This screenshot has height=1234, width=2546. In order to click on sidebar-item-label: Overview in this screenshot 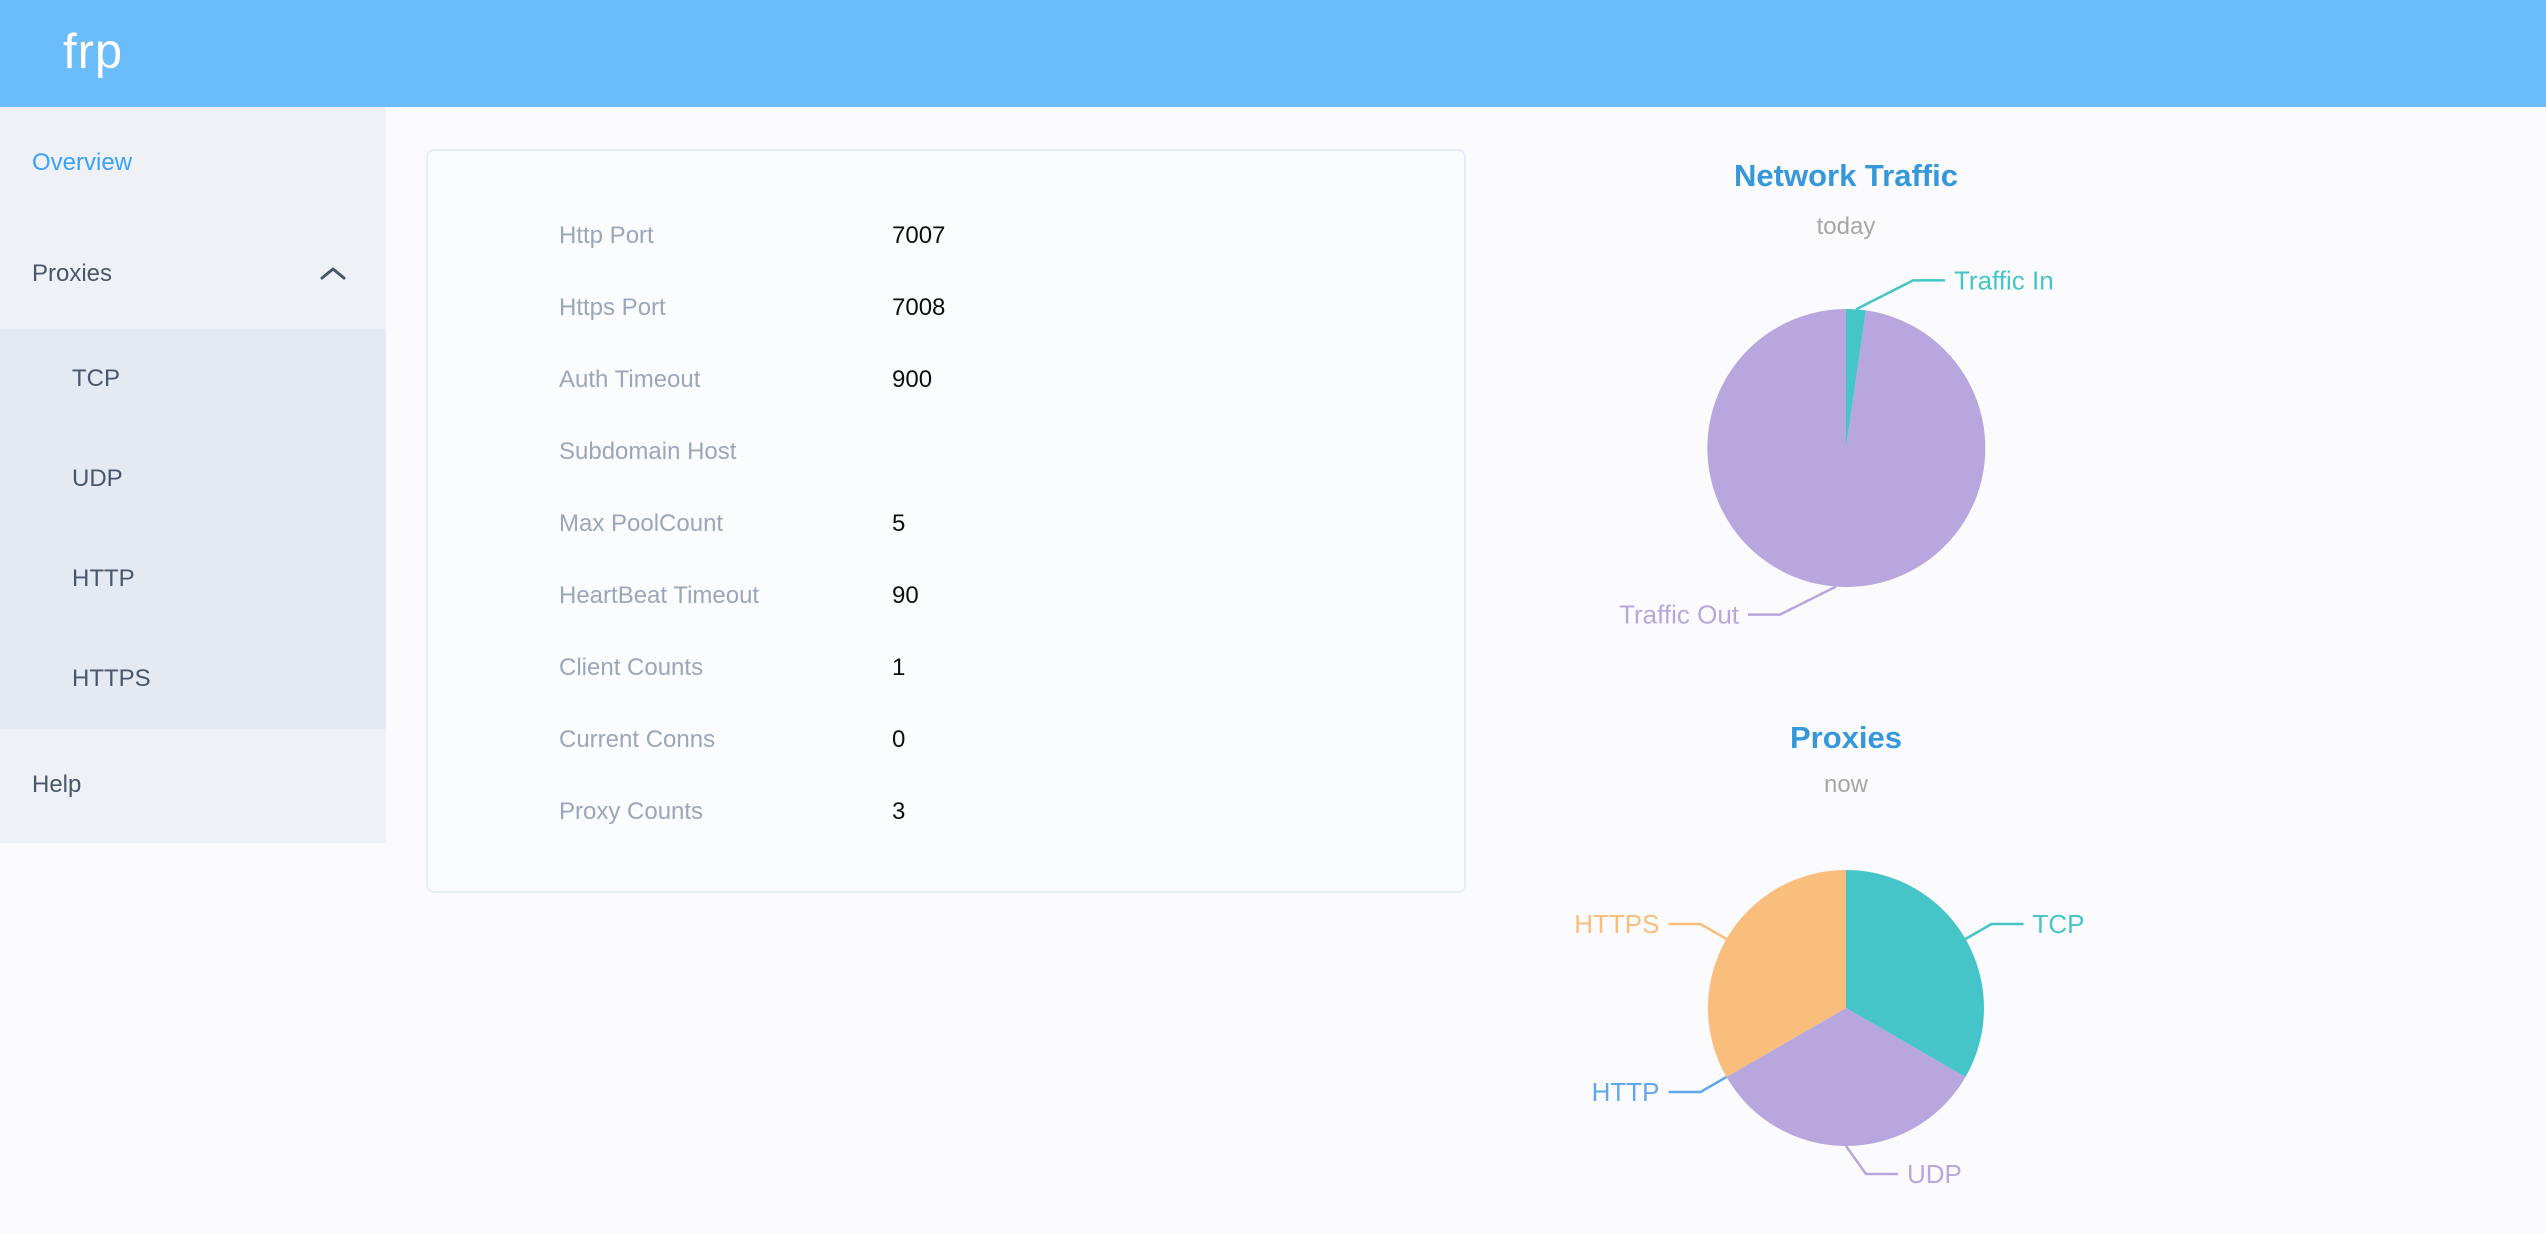, I will do `click(82, 162)`.